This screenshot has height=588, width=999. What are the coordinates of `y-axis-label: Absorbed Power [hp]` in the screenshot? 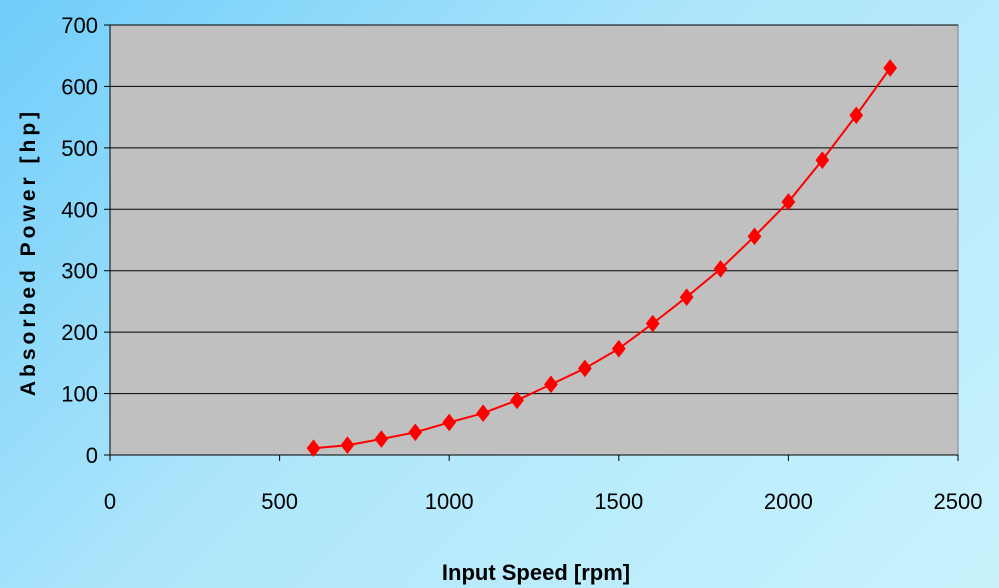 It's located at (28, 252).